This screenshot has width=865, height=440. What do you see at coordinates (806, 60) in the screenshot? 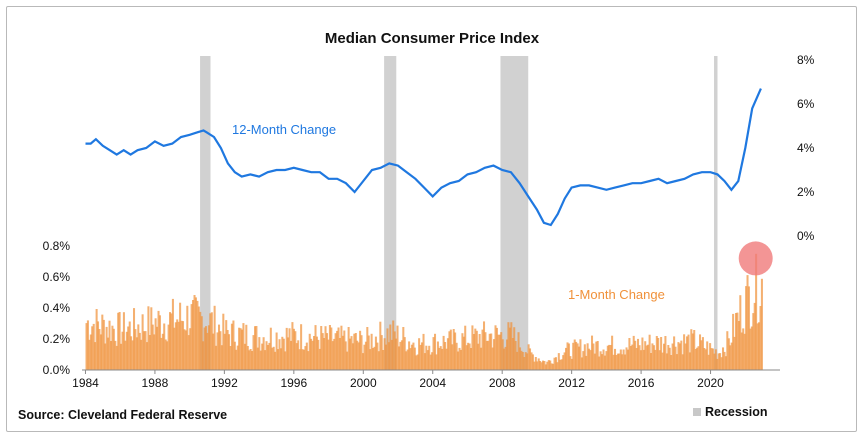
I see `right-axis-tick-label: 8%` at bounding box center [806, 60].